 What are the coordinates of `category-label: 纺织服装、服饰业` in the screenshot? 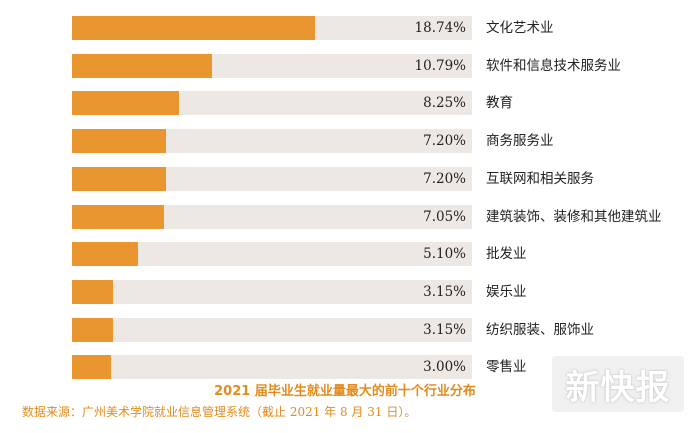 It's located at (540, 330).